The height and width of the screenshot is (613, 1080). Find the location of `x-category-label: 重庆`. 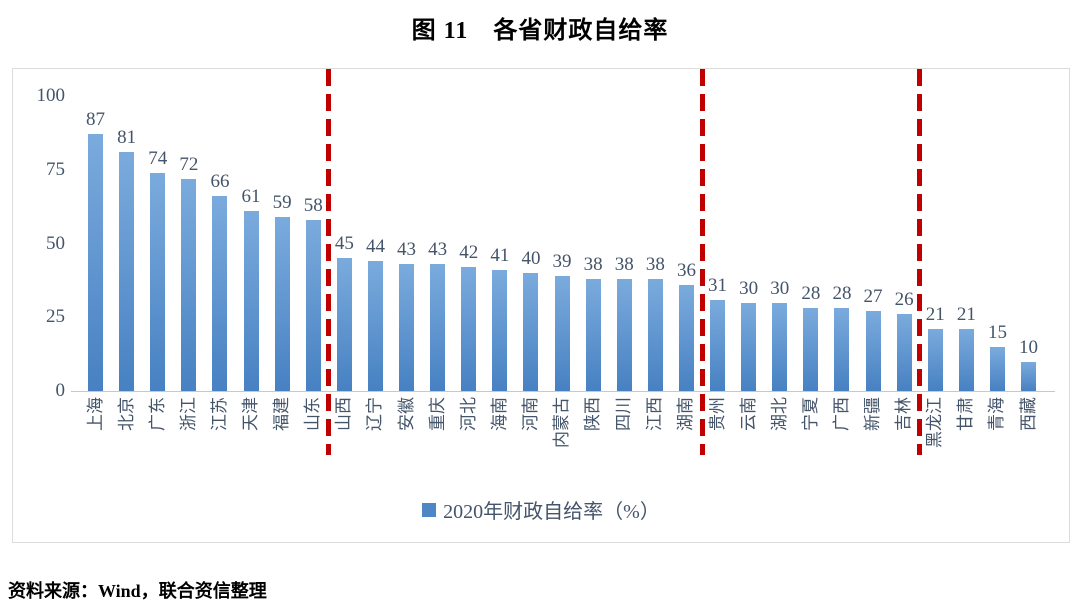

x-category-label: 重庆 is located at coordinates (437, 414).